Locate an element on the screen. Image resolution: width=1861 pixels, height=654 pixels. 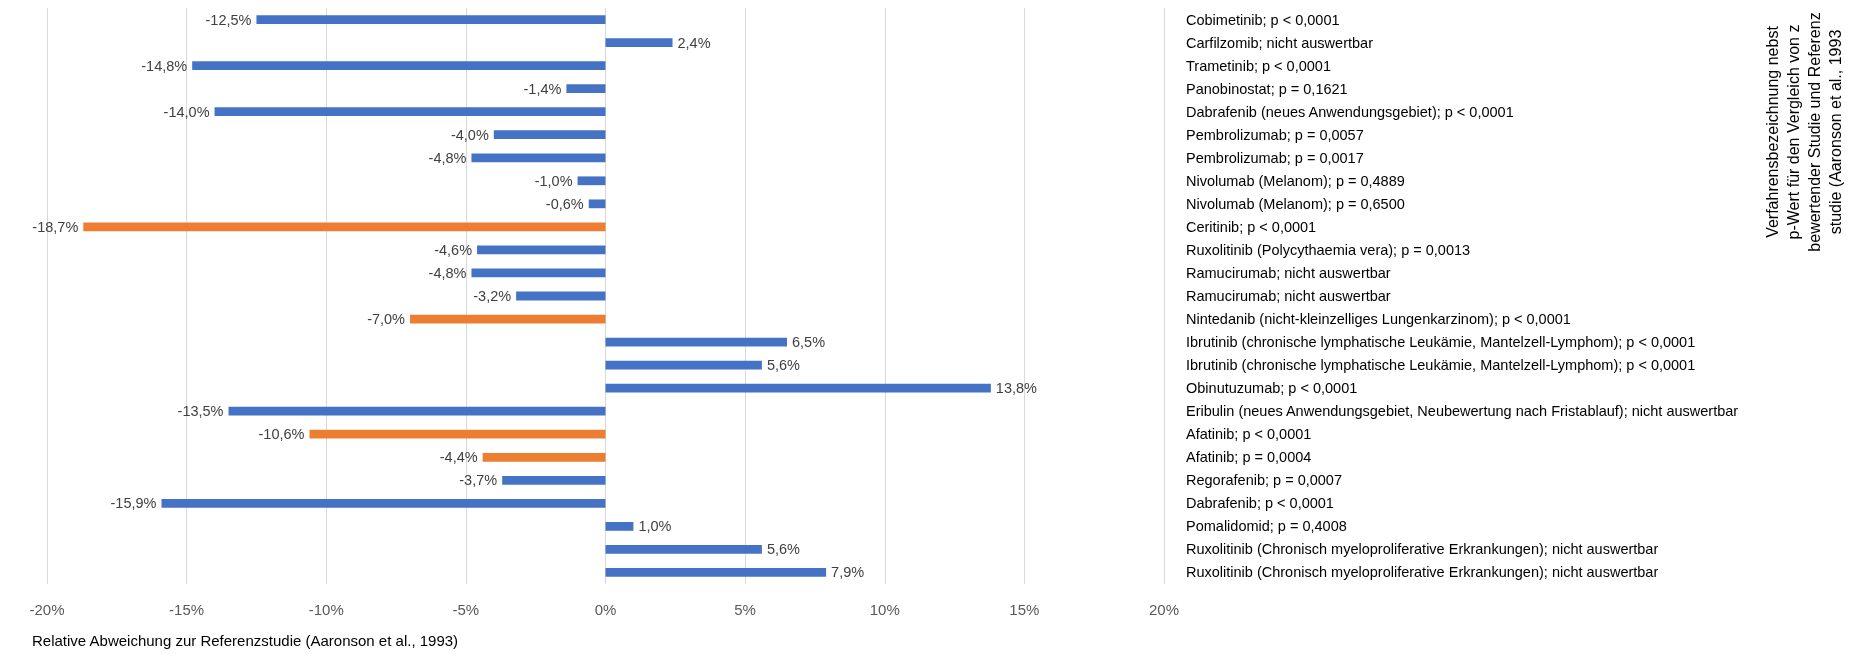
data-label: -1,0% is located at coordinates (553, 180).